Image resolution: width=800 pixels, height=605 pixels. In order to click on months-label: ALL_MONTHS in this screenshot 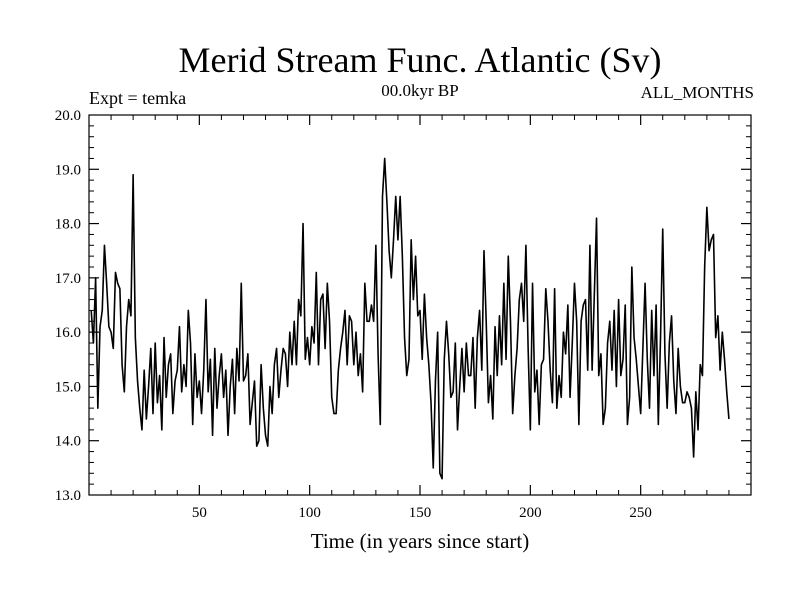, I will do `click(697, 92)`.